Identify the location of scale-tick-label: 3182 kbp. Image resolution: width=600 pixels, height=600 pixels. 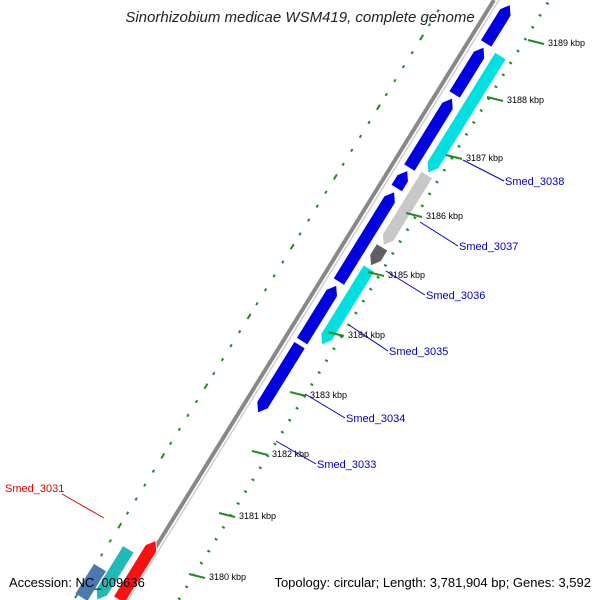
(290, 454).